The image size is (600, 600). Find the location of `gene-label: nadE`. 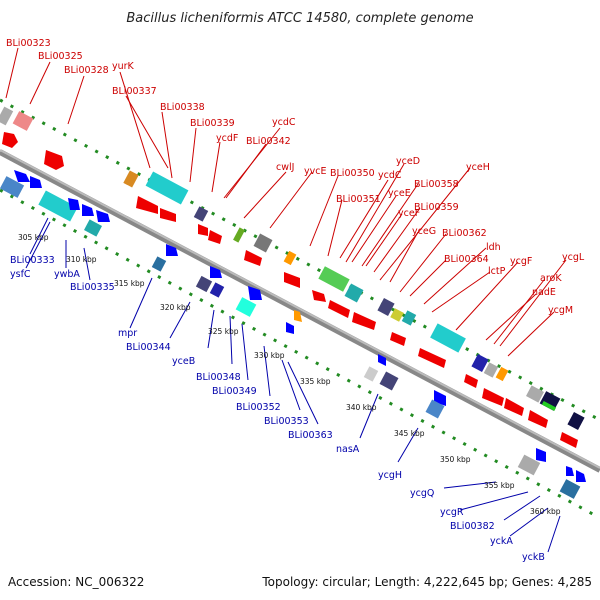

gene-label: nadE is located at coordinates (544, 292).